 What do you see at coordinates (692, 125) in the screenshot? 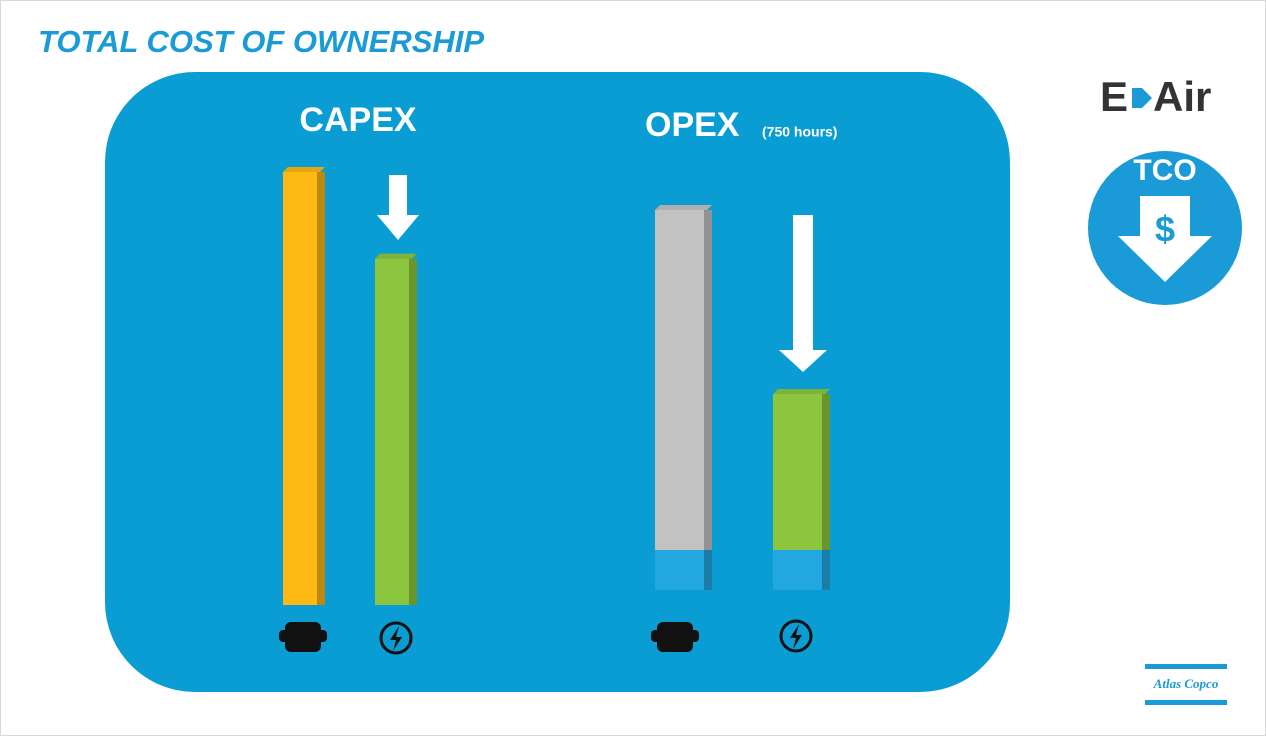
I see `opex-title: OPEX` at bounding box center [692, 125].